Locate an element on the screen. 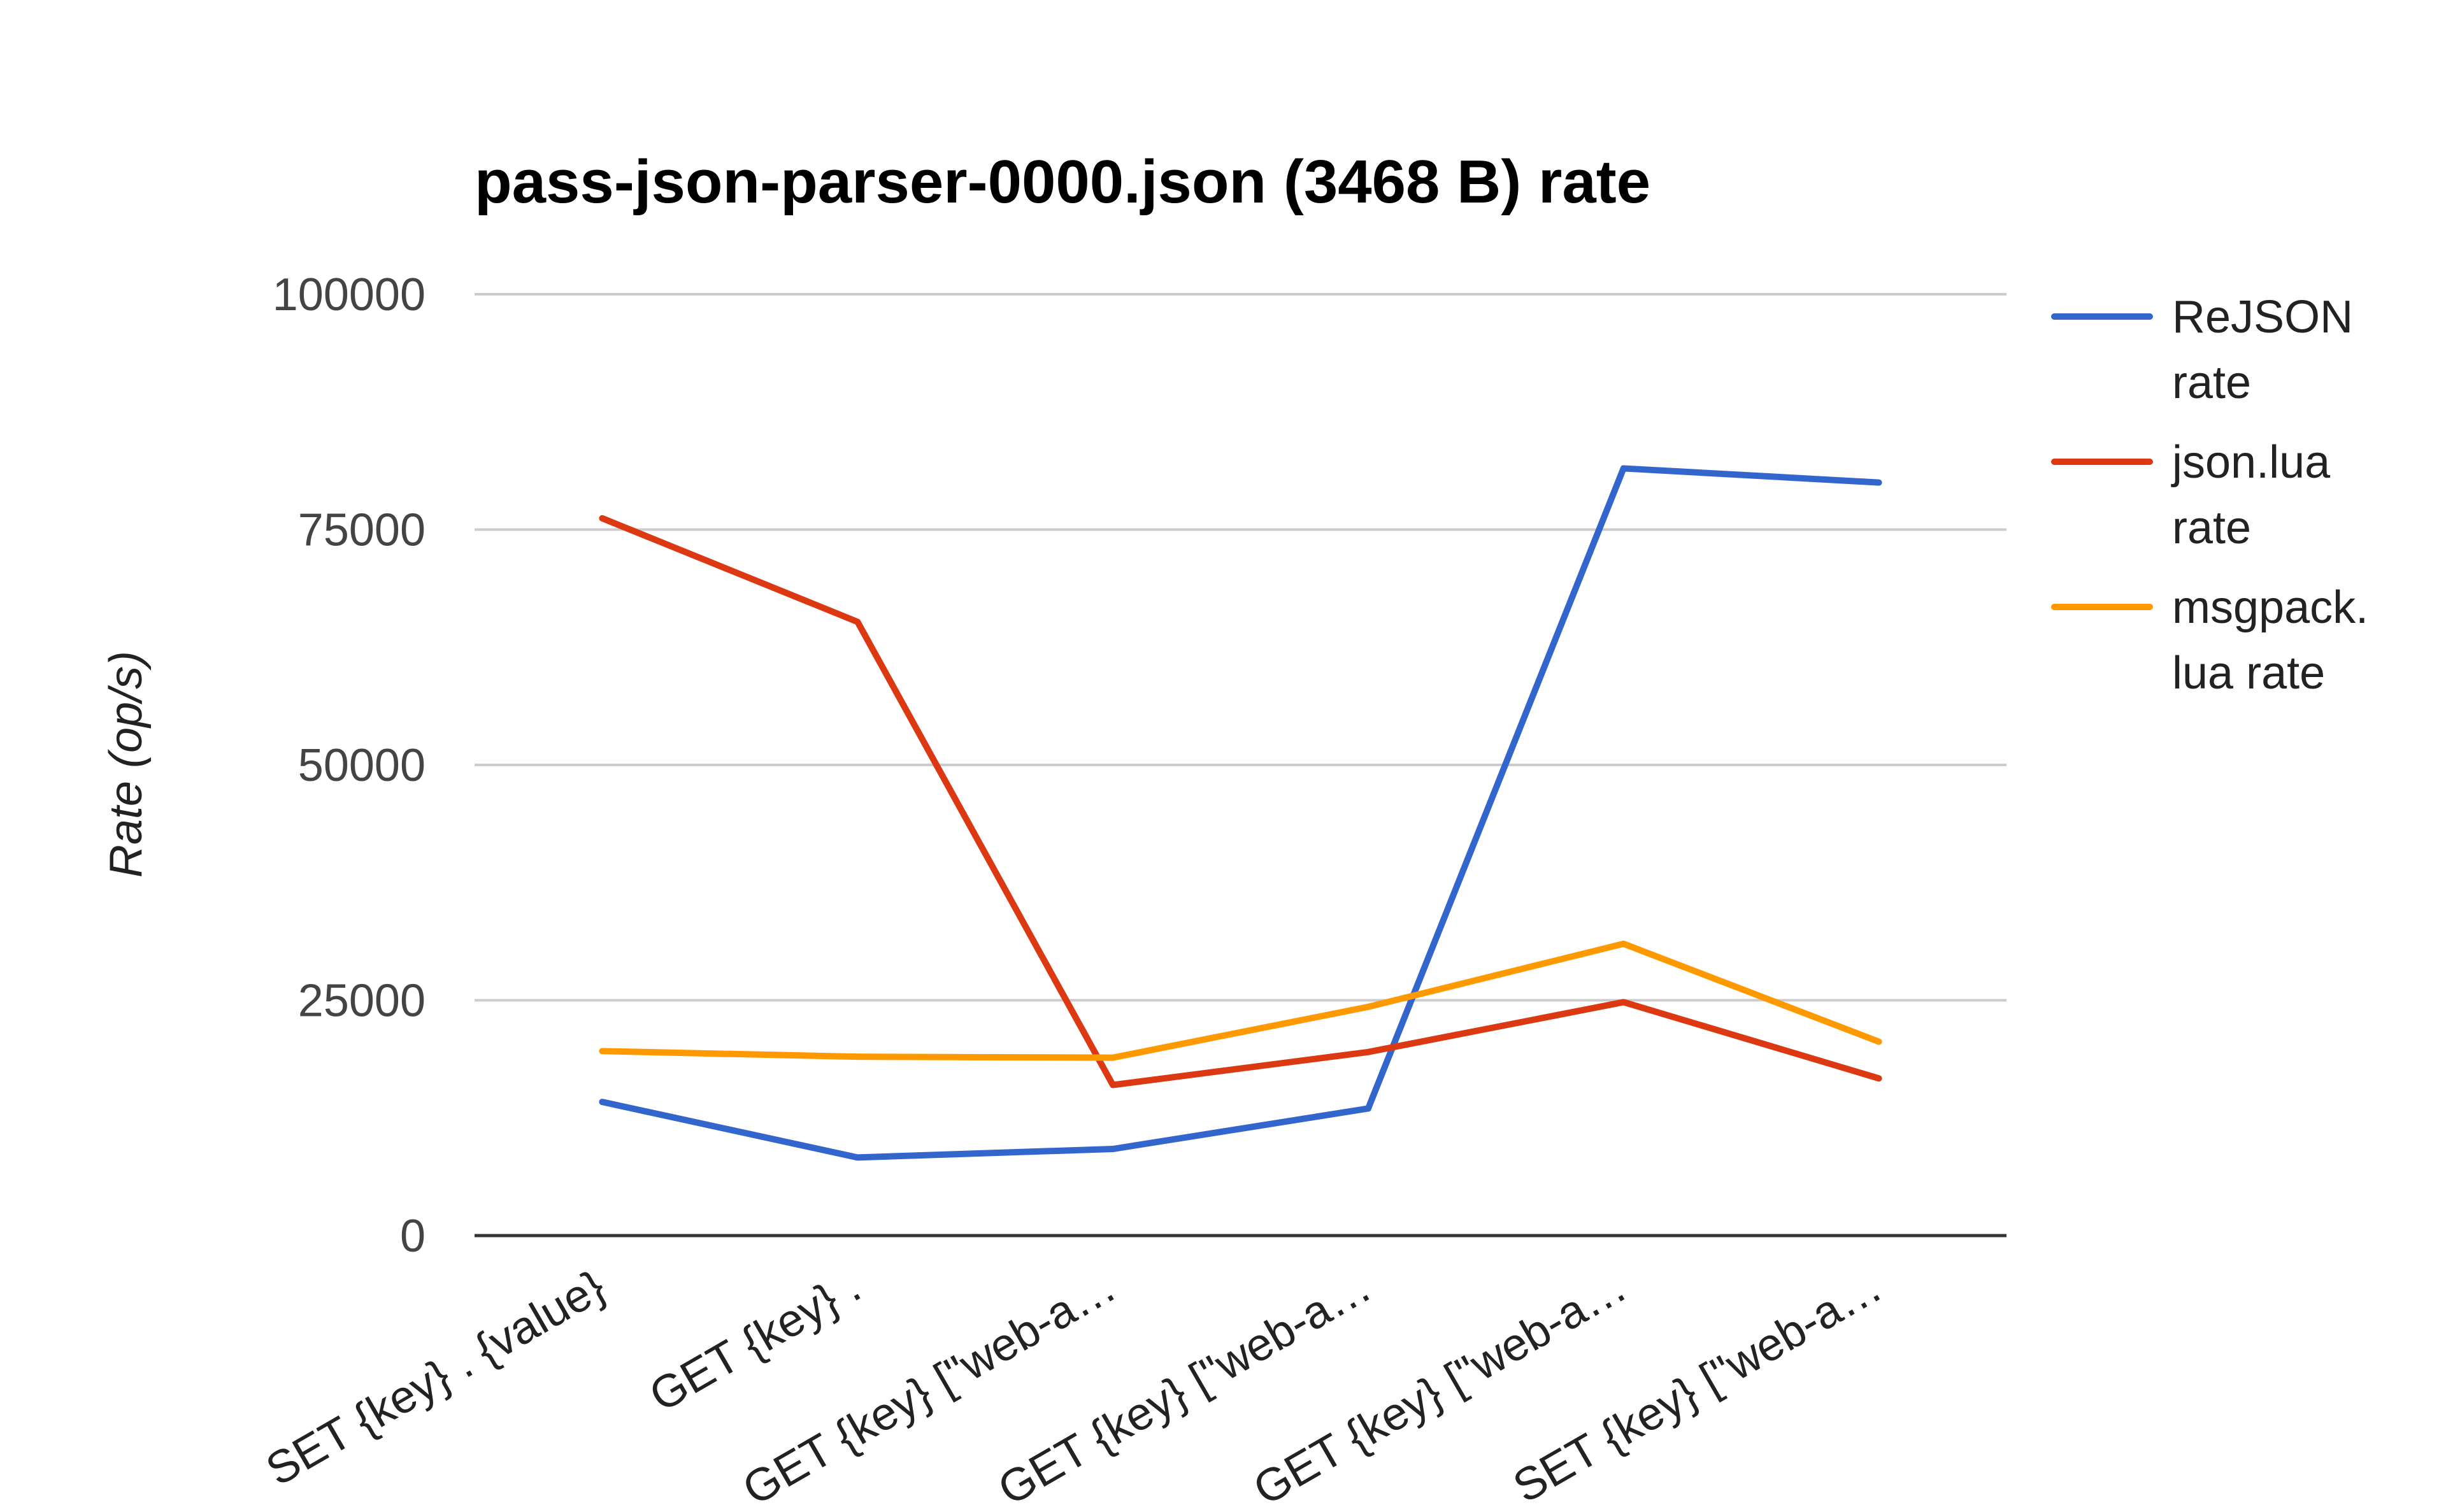 Image resolution: width=2446 pixels, height=1512 pixels. y-tick-label: 100000 is located at coordinates (349, 294).